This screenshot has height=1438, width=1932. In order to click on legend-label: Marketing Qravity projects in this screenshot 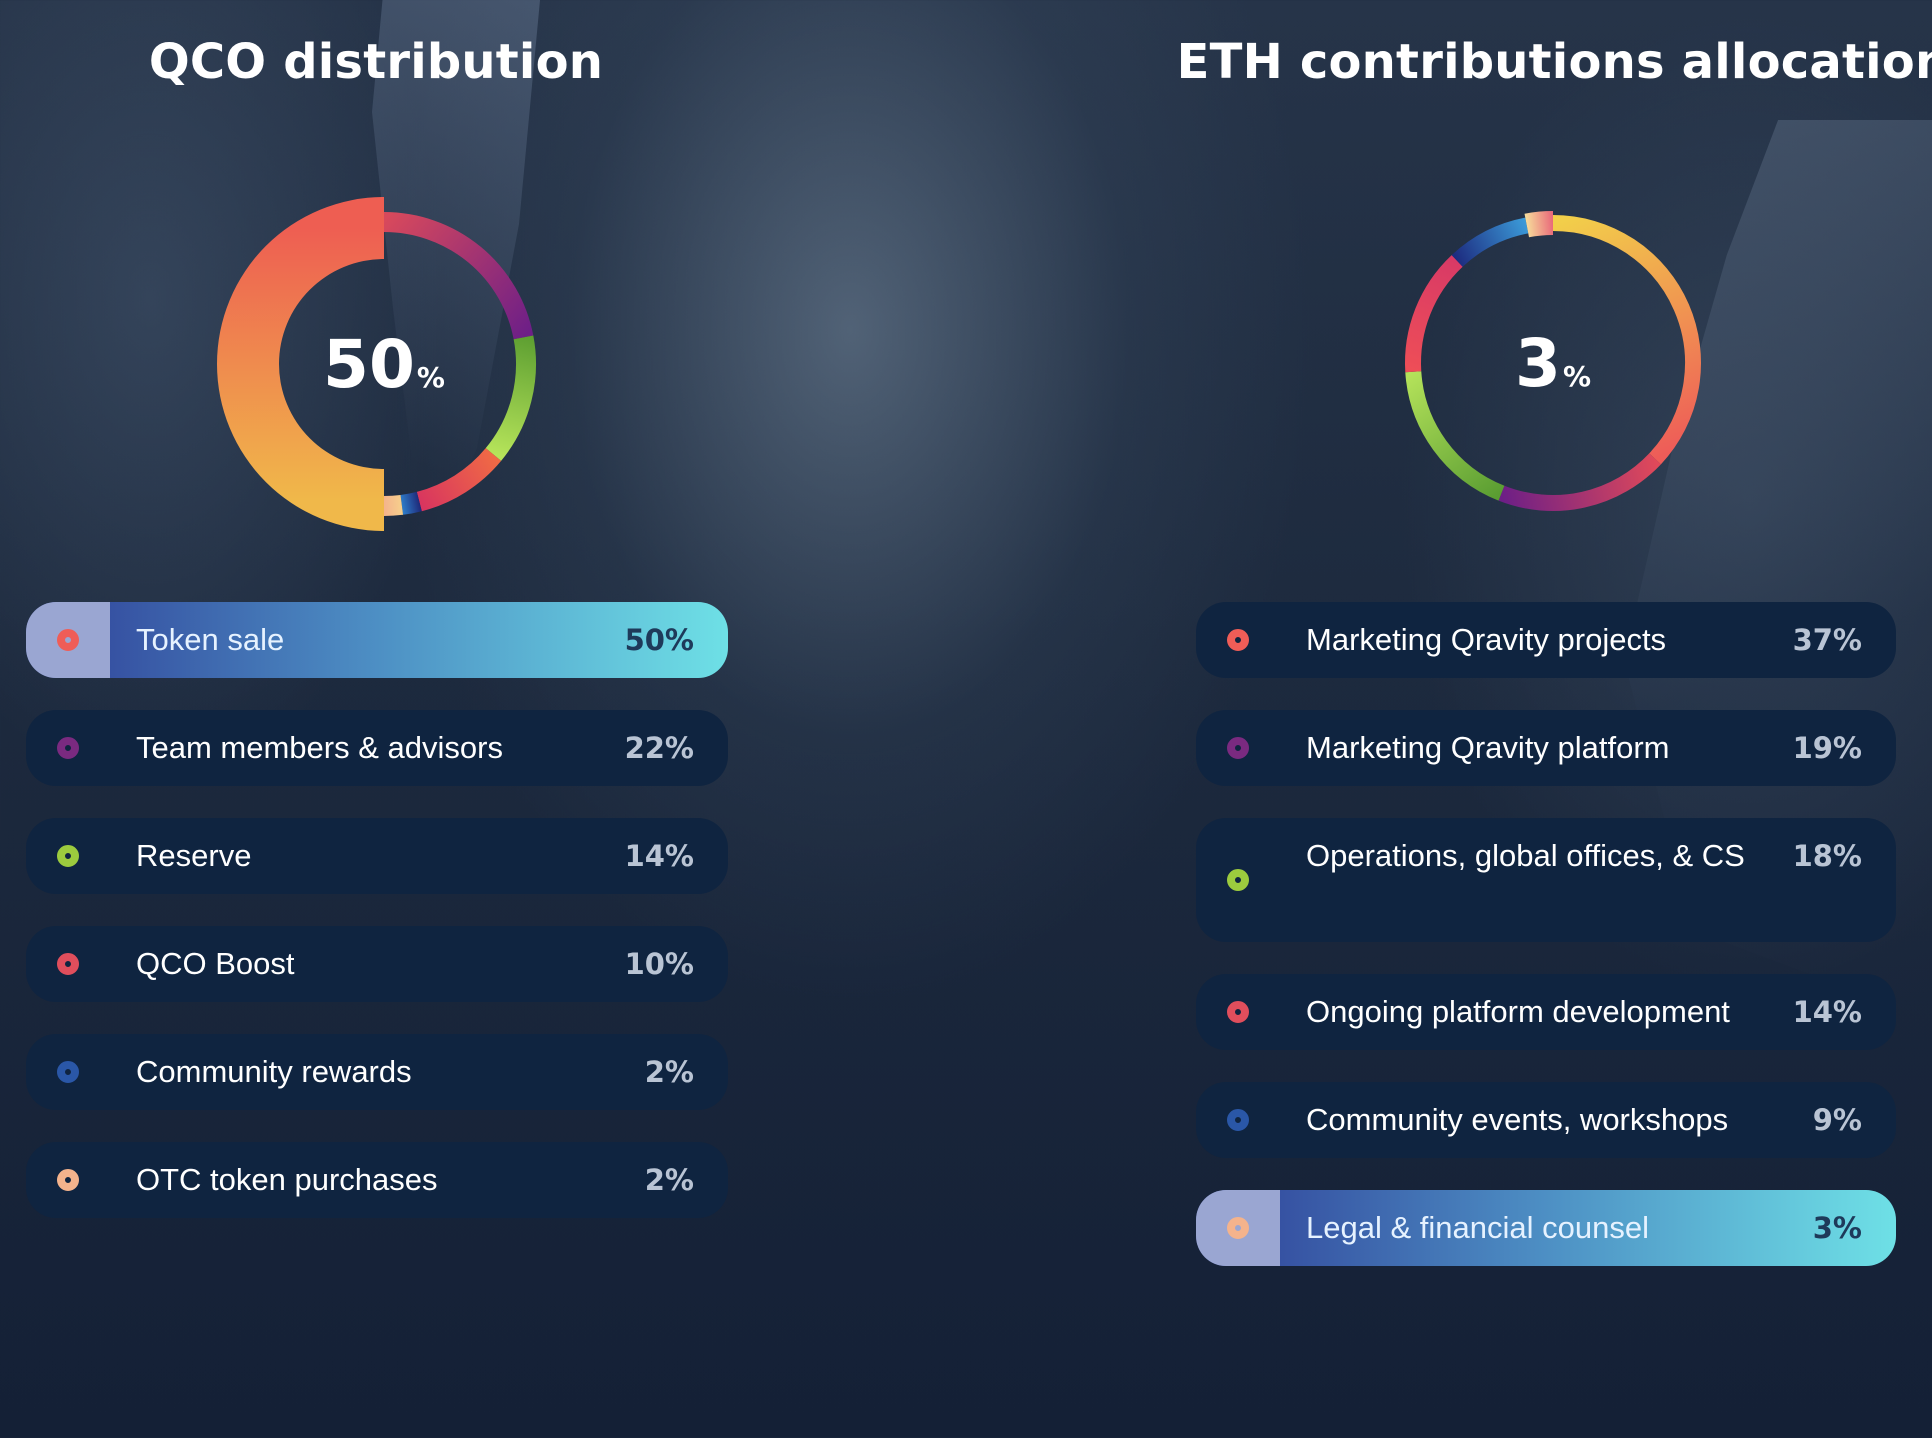, I will do `click(1486, 639)`.